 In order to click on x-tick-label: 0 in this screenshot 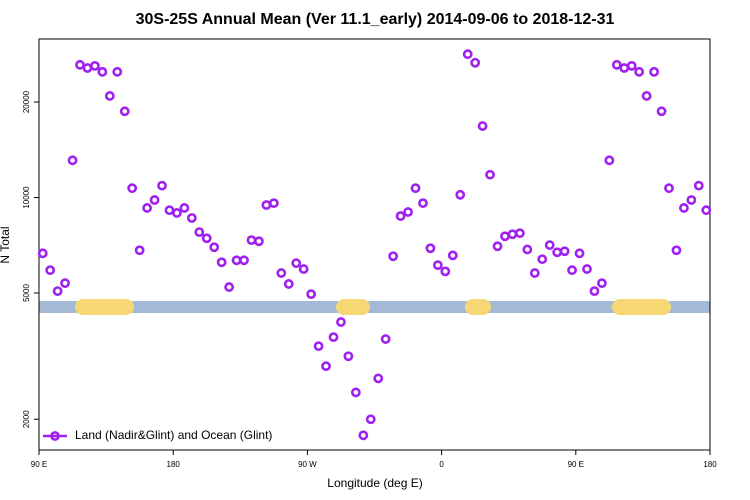, I will do `click(441, 464)`.